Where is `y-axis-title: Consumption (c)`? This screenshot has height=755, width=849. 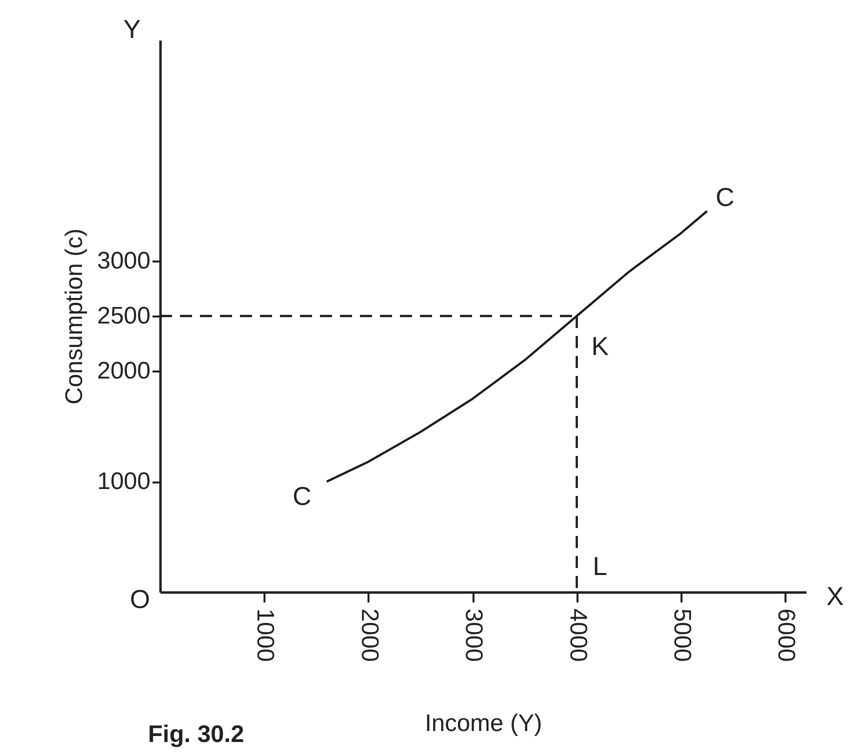
y-axis-title: Consumption (c) is located at coordinates (74, 316).